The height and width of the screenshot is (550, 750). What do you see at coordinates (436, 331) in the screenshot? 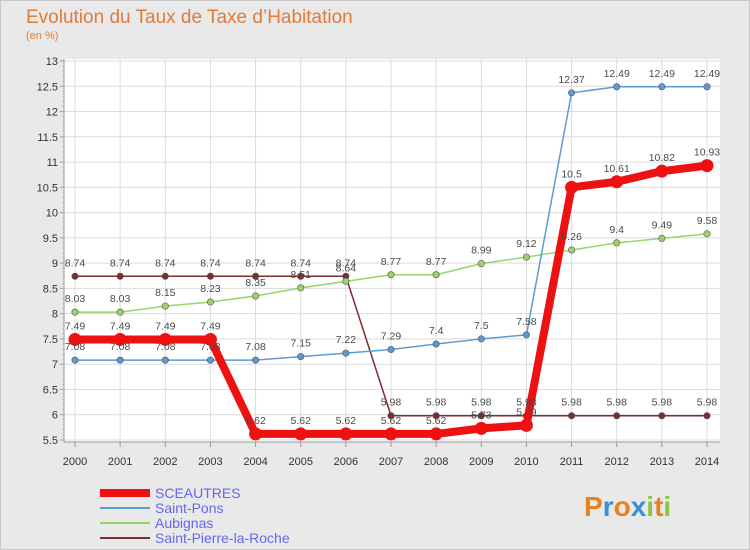
I see `data-label-1: 7.4` at bounding box center [436, 331].